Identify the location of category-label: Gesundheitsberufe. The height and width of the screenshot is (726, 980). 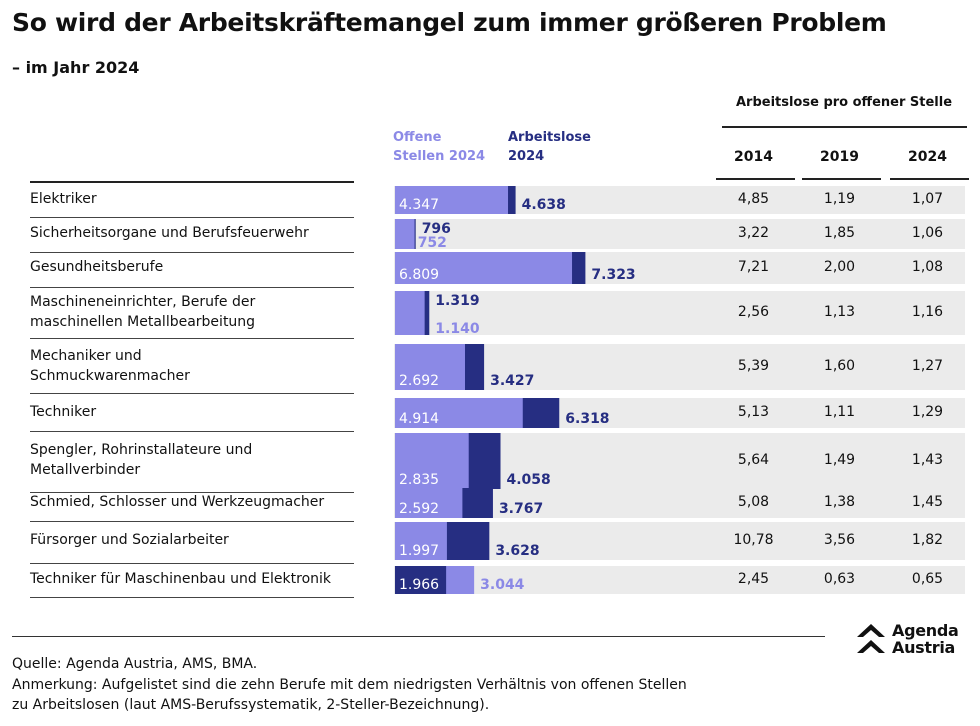
(200, 267).